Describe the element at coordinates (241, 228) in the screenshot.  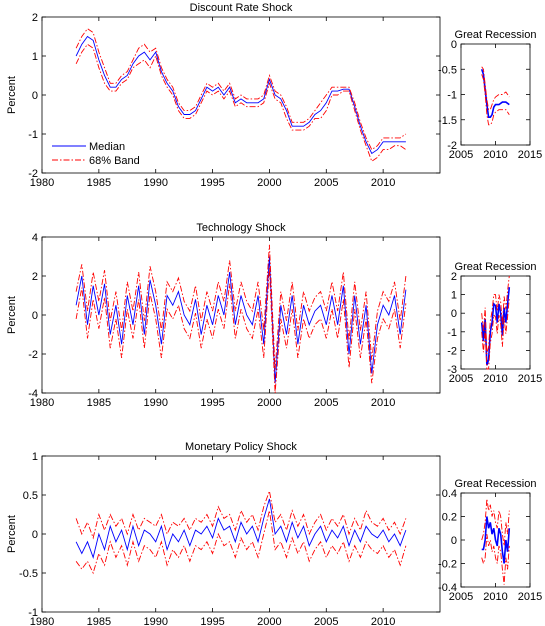
I see `panel-2-title: Technology Shock` at that location.